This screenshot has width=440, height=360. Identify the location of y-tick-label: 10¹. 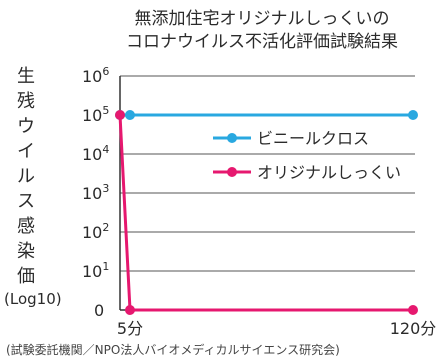
(95, 270).